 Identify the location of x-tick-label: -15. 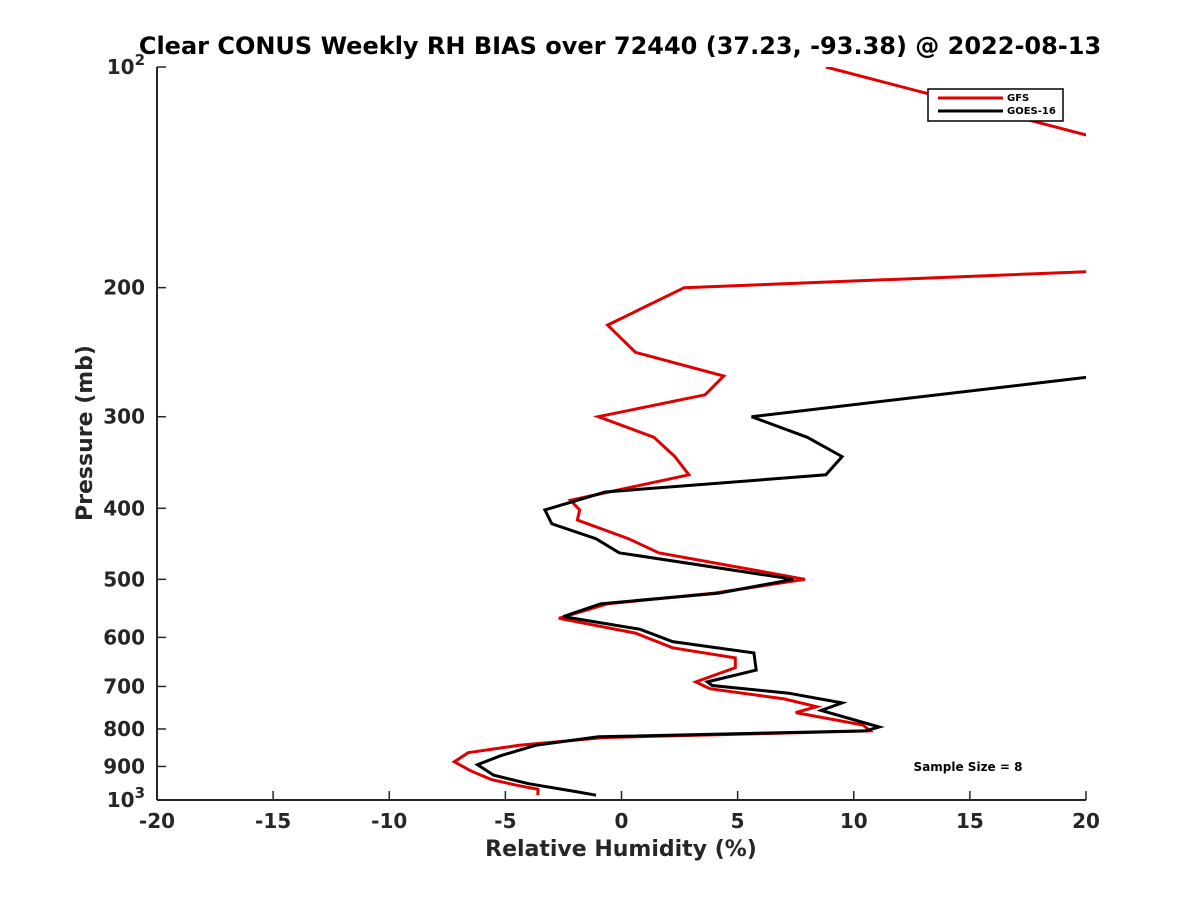
(273, 821).